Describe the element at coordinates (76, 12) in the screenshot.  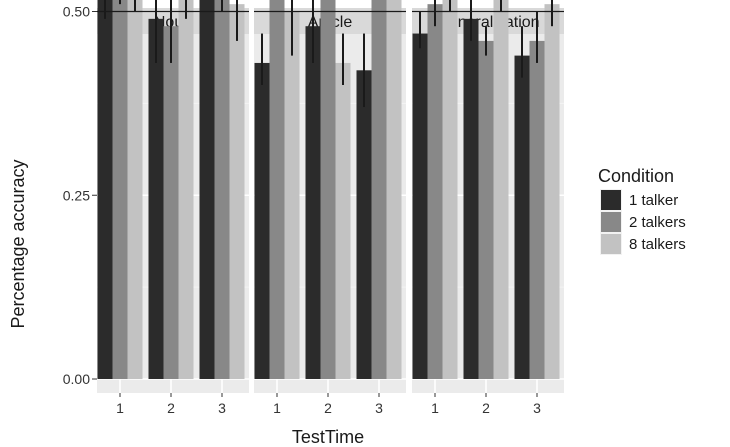
I see `y-tick-label: 0.50` at that location.